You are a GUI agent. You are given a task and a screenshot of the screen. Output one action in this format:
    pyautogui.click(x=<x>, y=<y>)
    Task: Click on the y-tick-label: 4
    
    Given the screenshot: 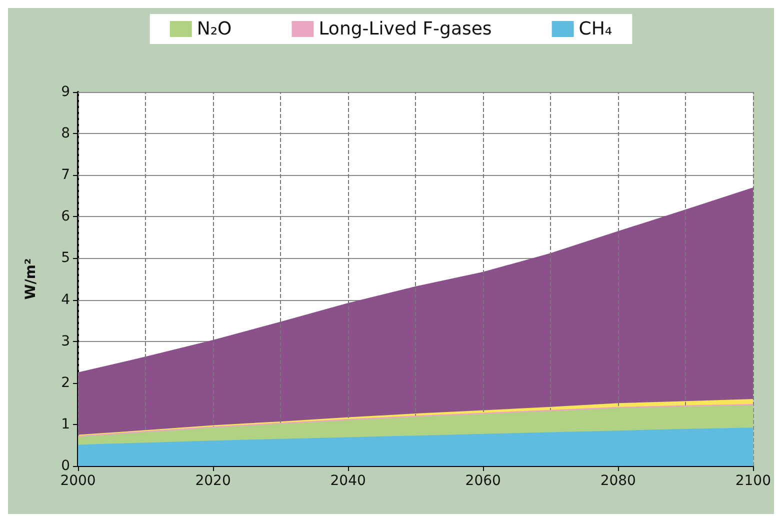 What is the action you would take?
    pyautogui.click(x=65, y=300)
    